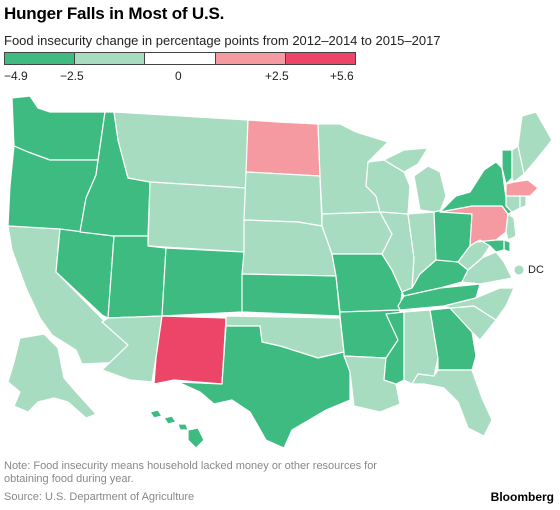 The image size is (560, 510). I want to click on state-connecticut, so click(513, 204).